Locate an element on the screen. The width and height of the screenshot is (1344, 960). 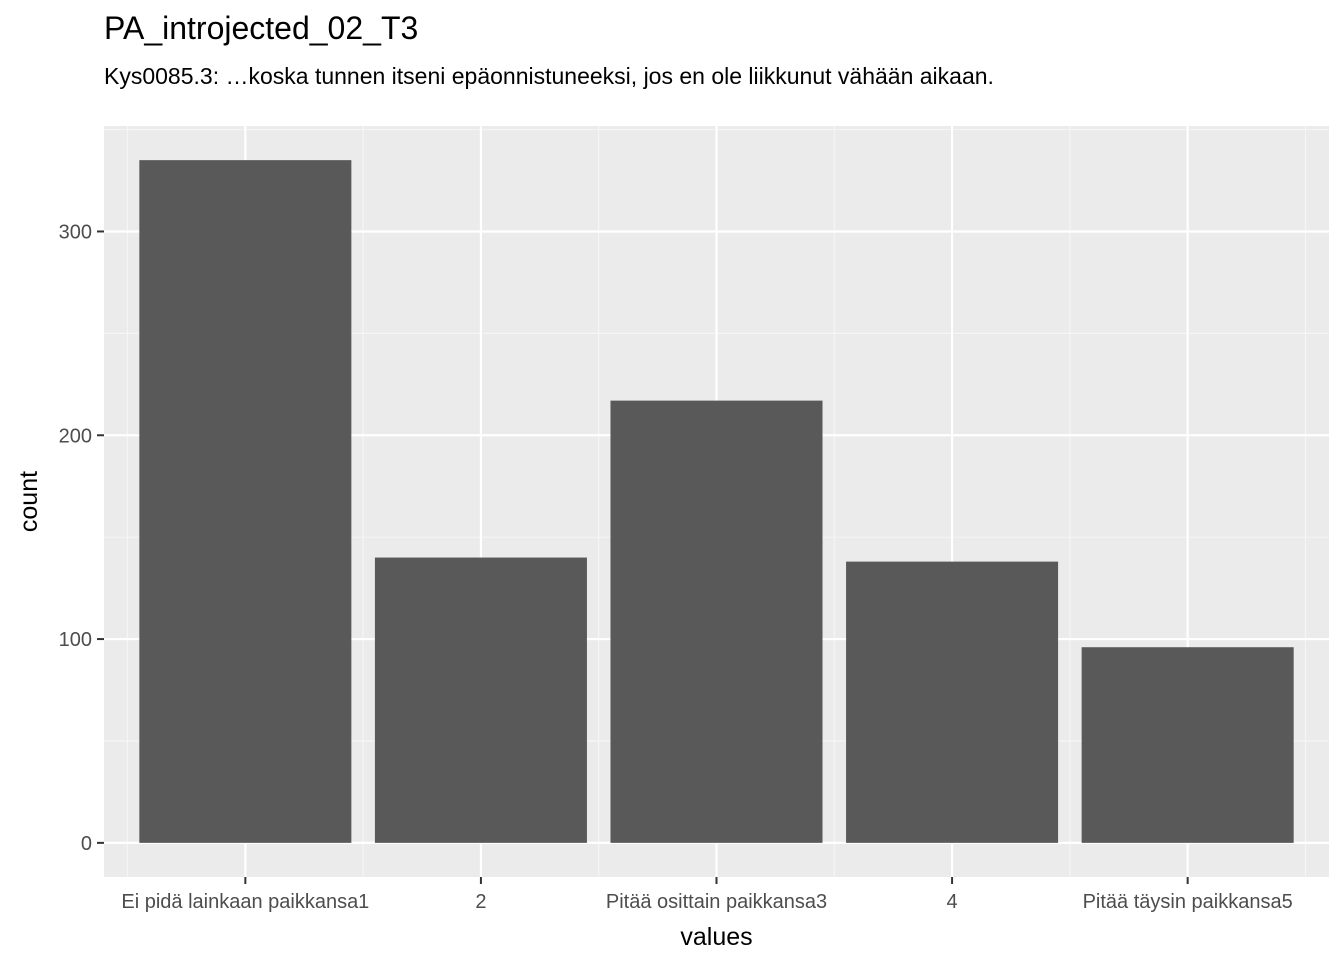
chart-title: PA_introjected_02_T3 is located at coordinates (261, 28).